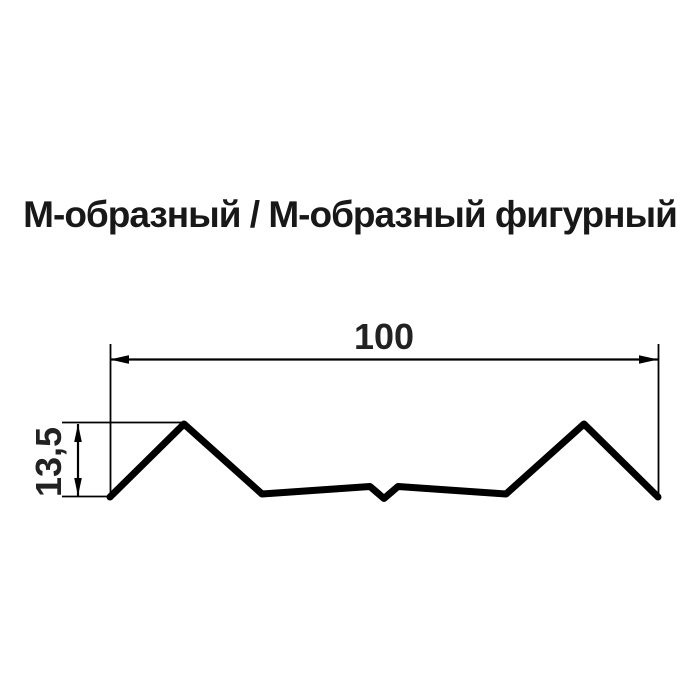 This screenshot has width=700, height=700. Describe the element at coordinates (350, 214) in the screenshot. I see `diagram-title: М-образный / М-образный фигурный` at that location.